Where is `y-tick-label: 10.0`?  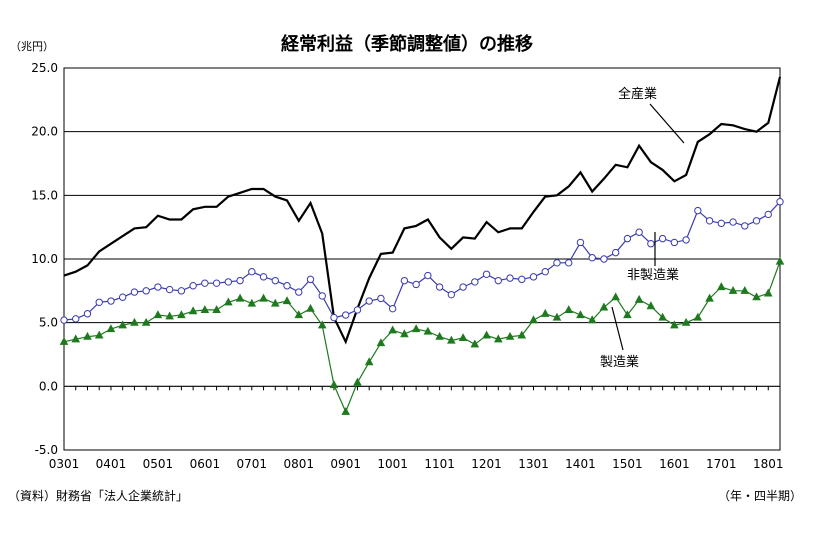
y-tick-label: 10.0 is located at coordinates (44, 259).